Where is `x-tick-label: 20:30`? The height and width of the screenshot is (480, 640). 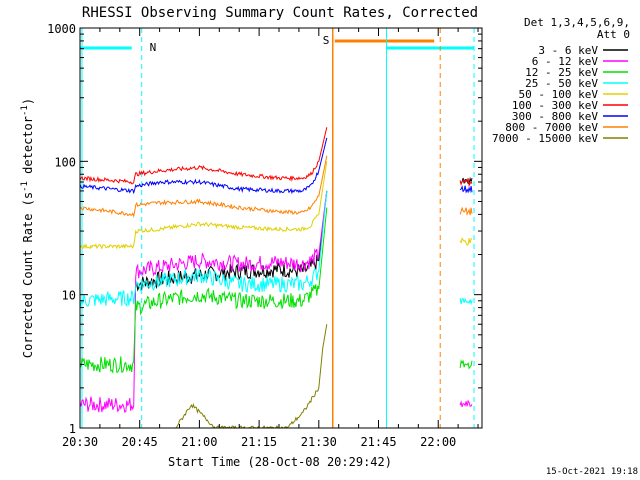 x-tick-label: 20:30 is located at coordinates (80, 442).